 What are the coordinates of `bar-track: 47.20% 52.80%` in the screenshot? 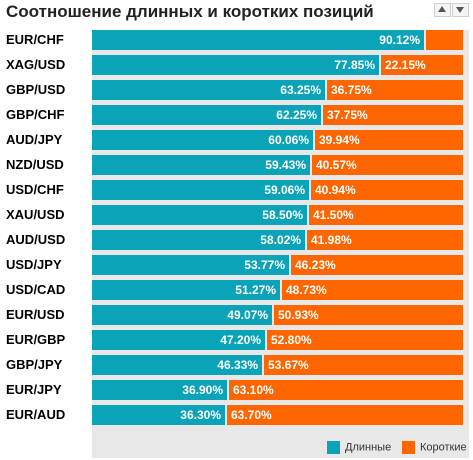 It's located at (277, 340).